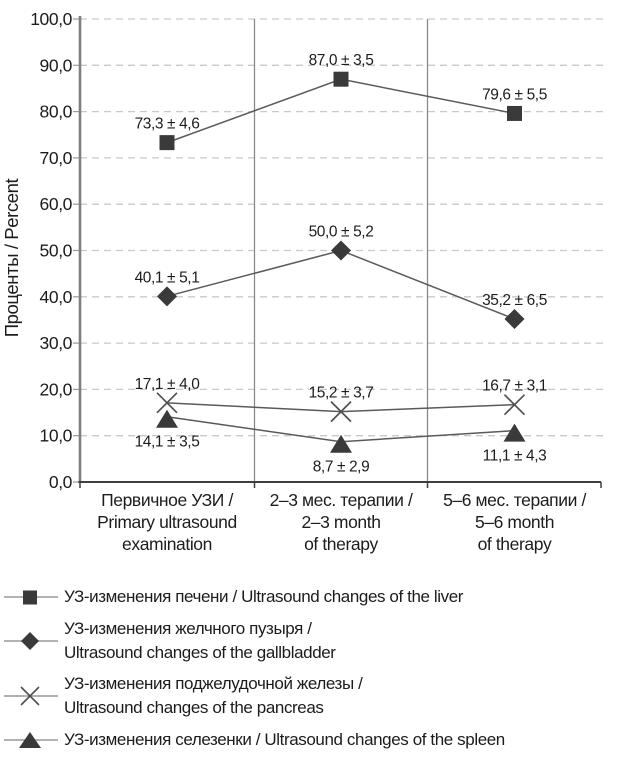  I want to click on data-point-label: 87,0 ± 3,5, so click(341, 60).